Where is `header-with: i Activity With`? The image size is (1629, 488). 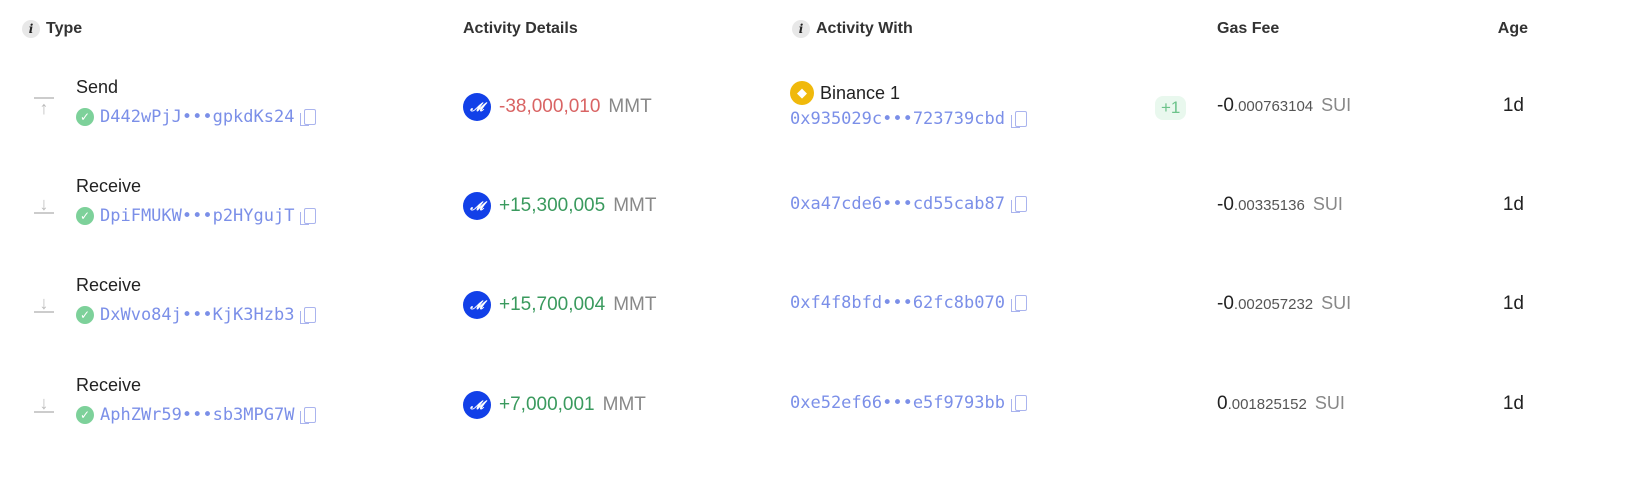 header-with: i Activity With is located at coordinates (852, 29).